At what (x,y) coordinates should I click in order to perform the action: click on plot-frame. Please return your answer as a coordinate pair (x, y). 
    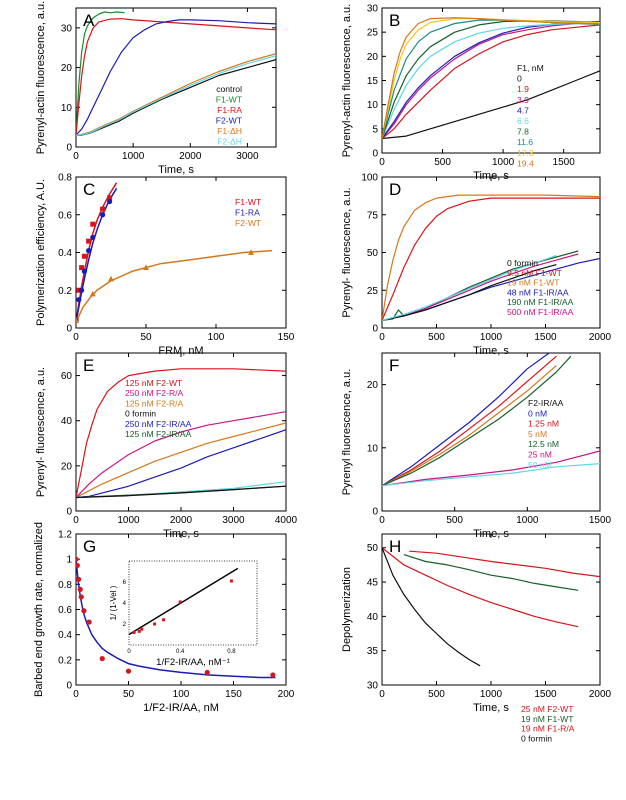
    Looking at the image, I should click on (176, 77).